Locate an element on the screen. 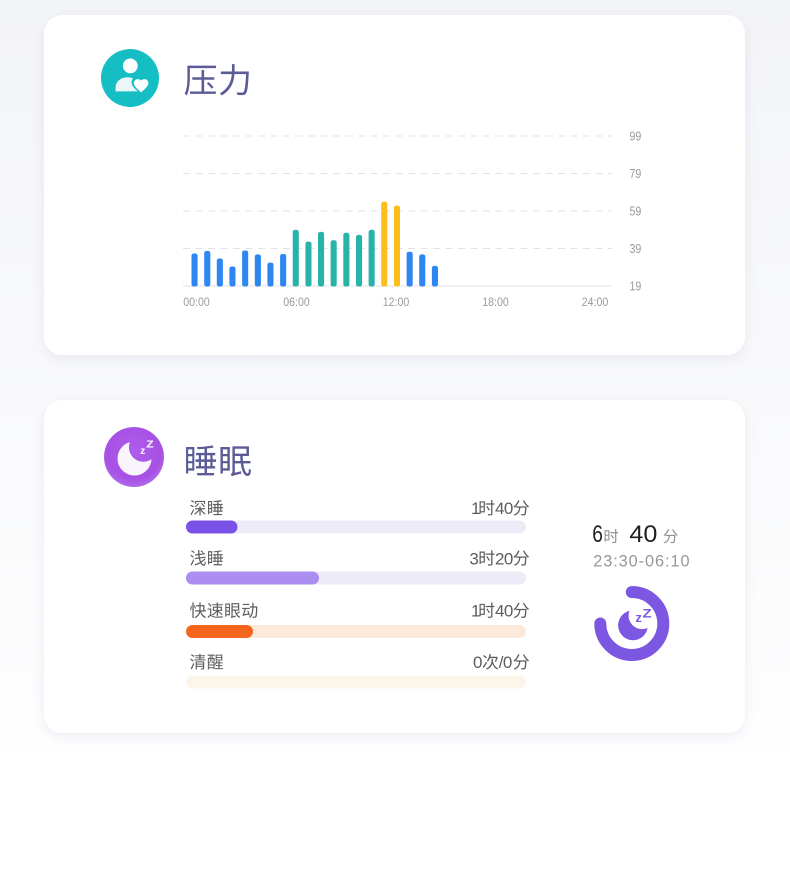 The width and height of the screenshot is (790, 891). svg-text: 6 is located at coordinates (597, 534).